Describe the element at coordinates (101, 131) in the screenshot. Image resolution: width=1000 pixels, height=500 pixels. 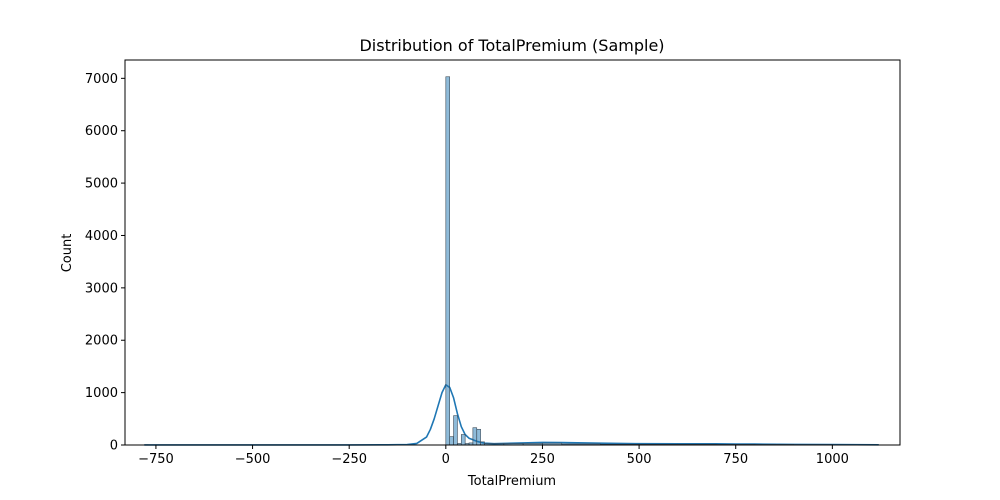
I see `y-tick-label: 6000` at that location.